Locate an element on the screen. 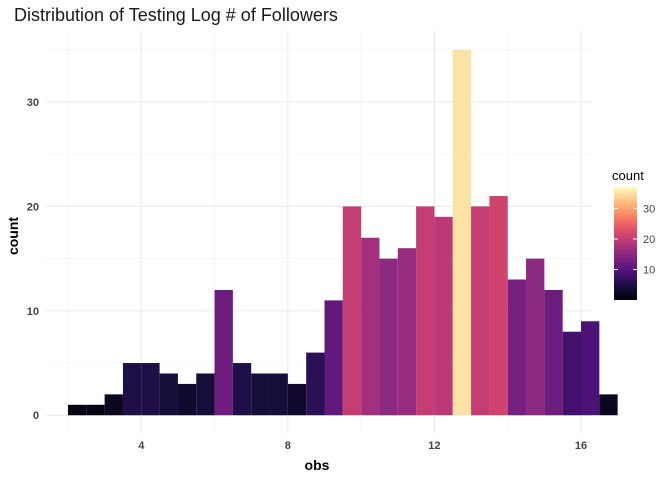  y-axis-ticks: 0 10 20 30 is located at coordinates (33, 259).